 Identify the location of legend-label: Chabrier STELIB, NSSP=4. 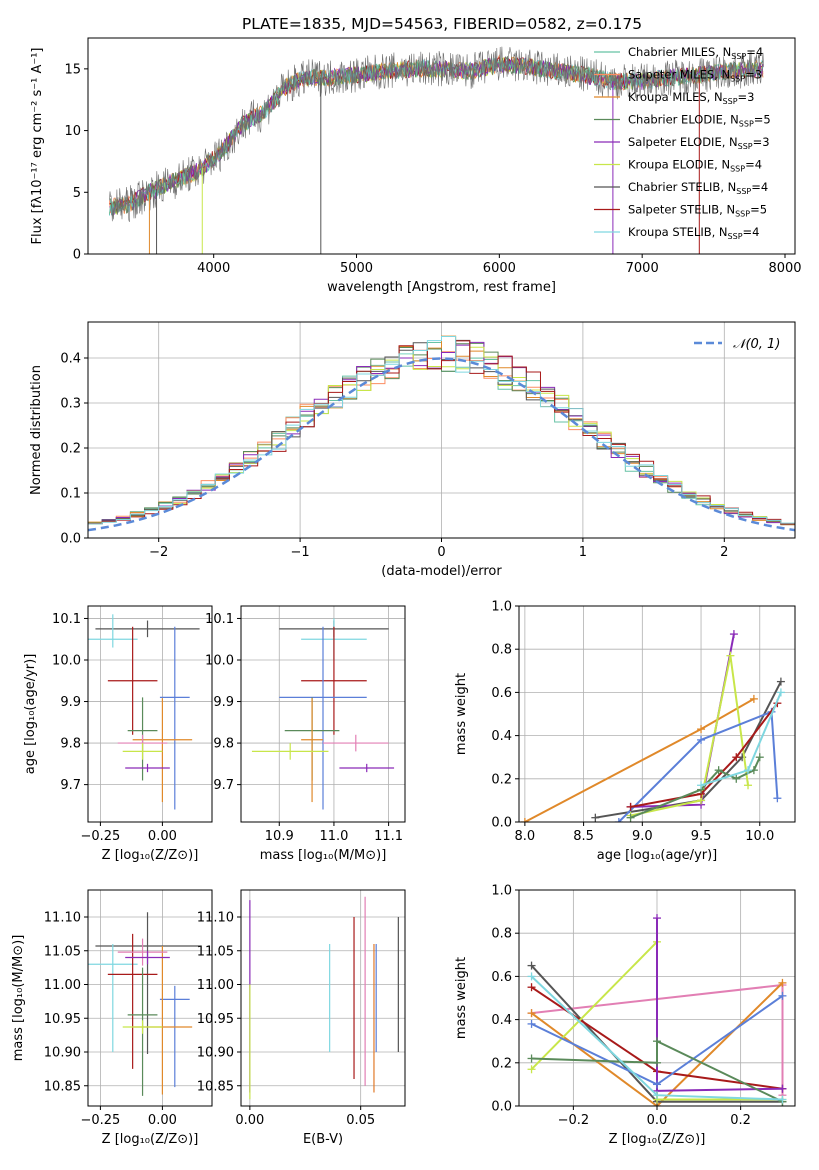
(698, 188).